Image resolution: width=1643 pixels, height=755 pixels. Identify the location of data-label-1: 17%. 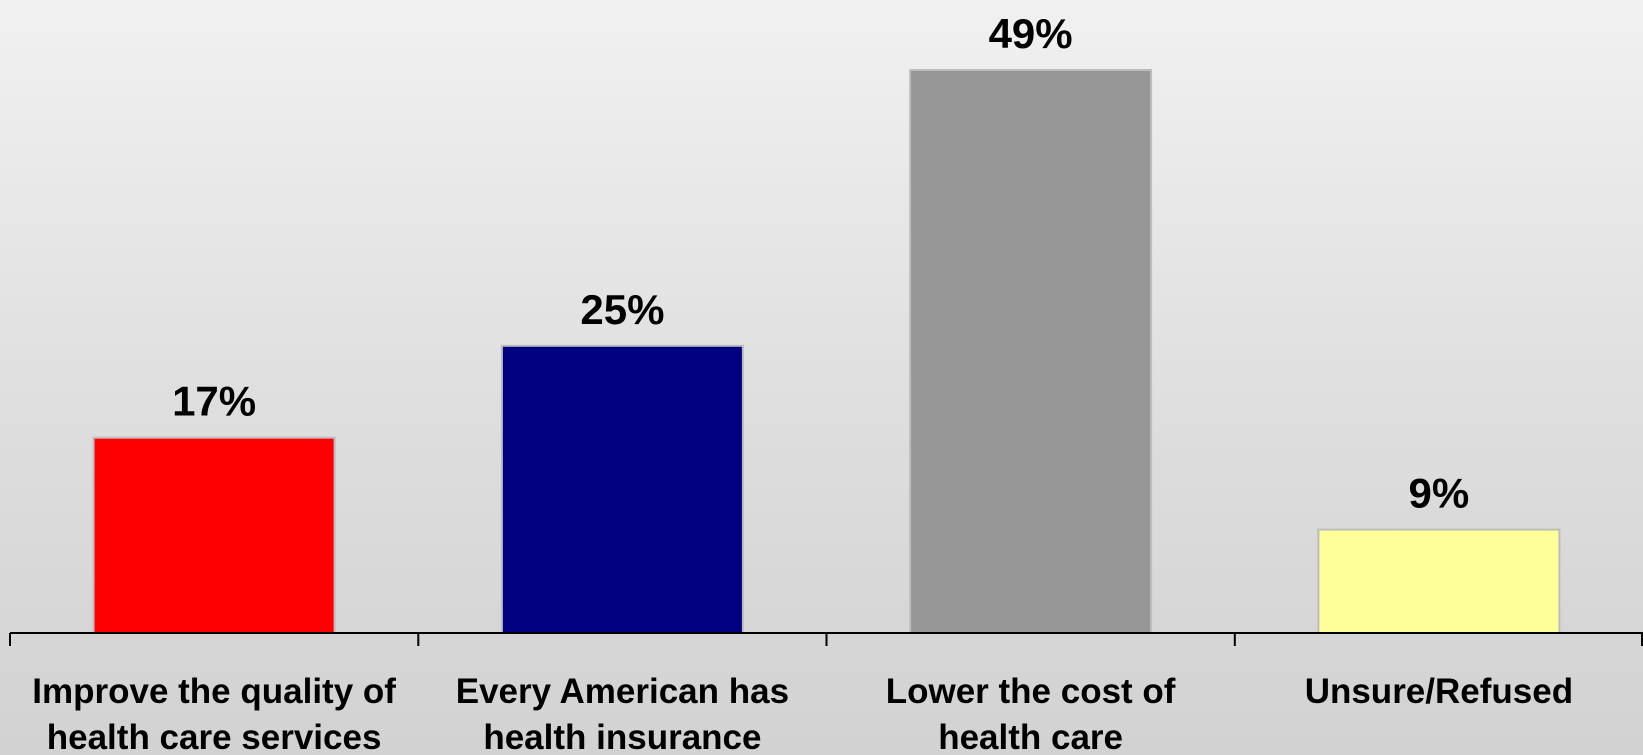
(214, 401).